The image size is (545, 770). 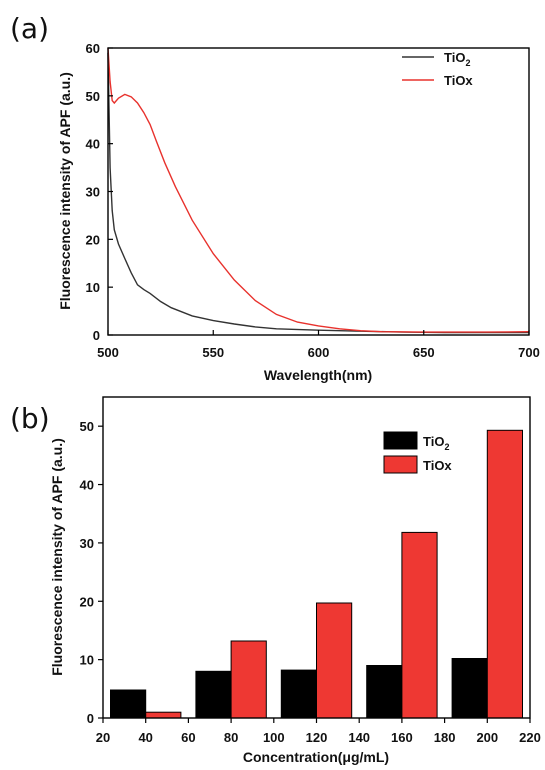 What do you see at coordinates (93, 192) in the screenshot?
I see `panel-a-y-tick-label: 30` at bounding box center [93, 192].